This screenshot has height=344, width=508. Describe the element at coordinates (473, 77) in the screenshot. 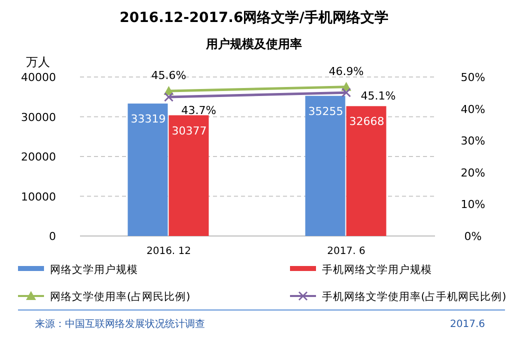

I see `y2-tick-label: 50%` at that location.